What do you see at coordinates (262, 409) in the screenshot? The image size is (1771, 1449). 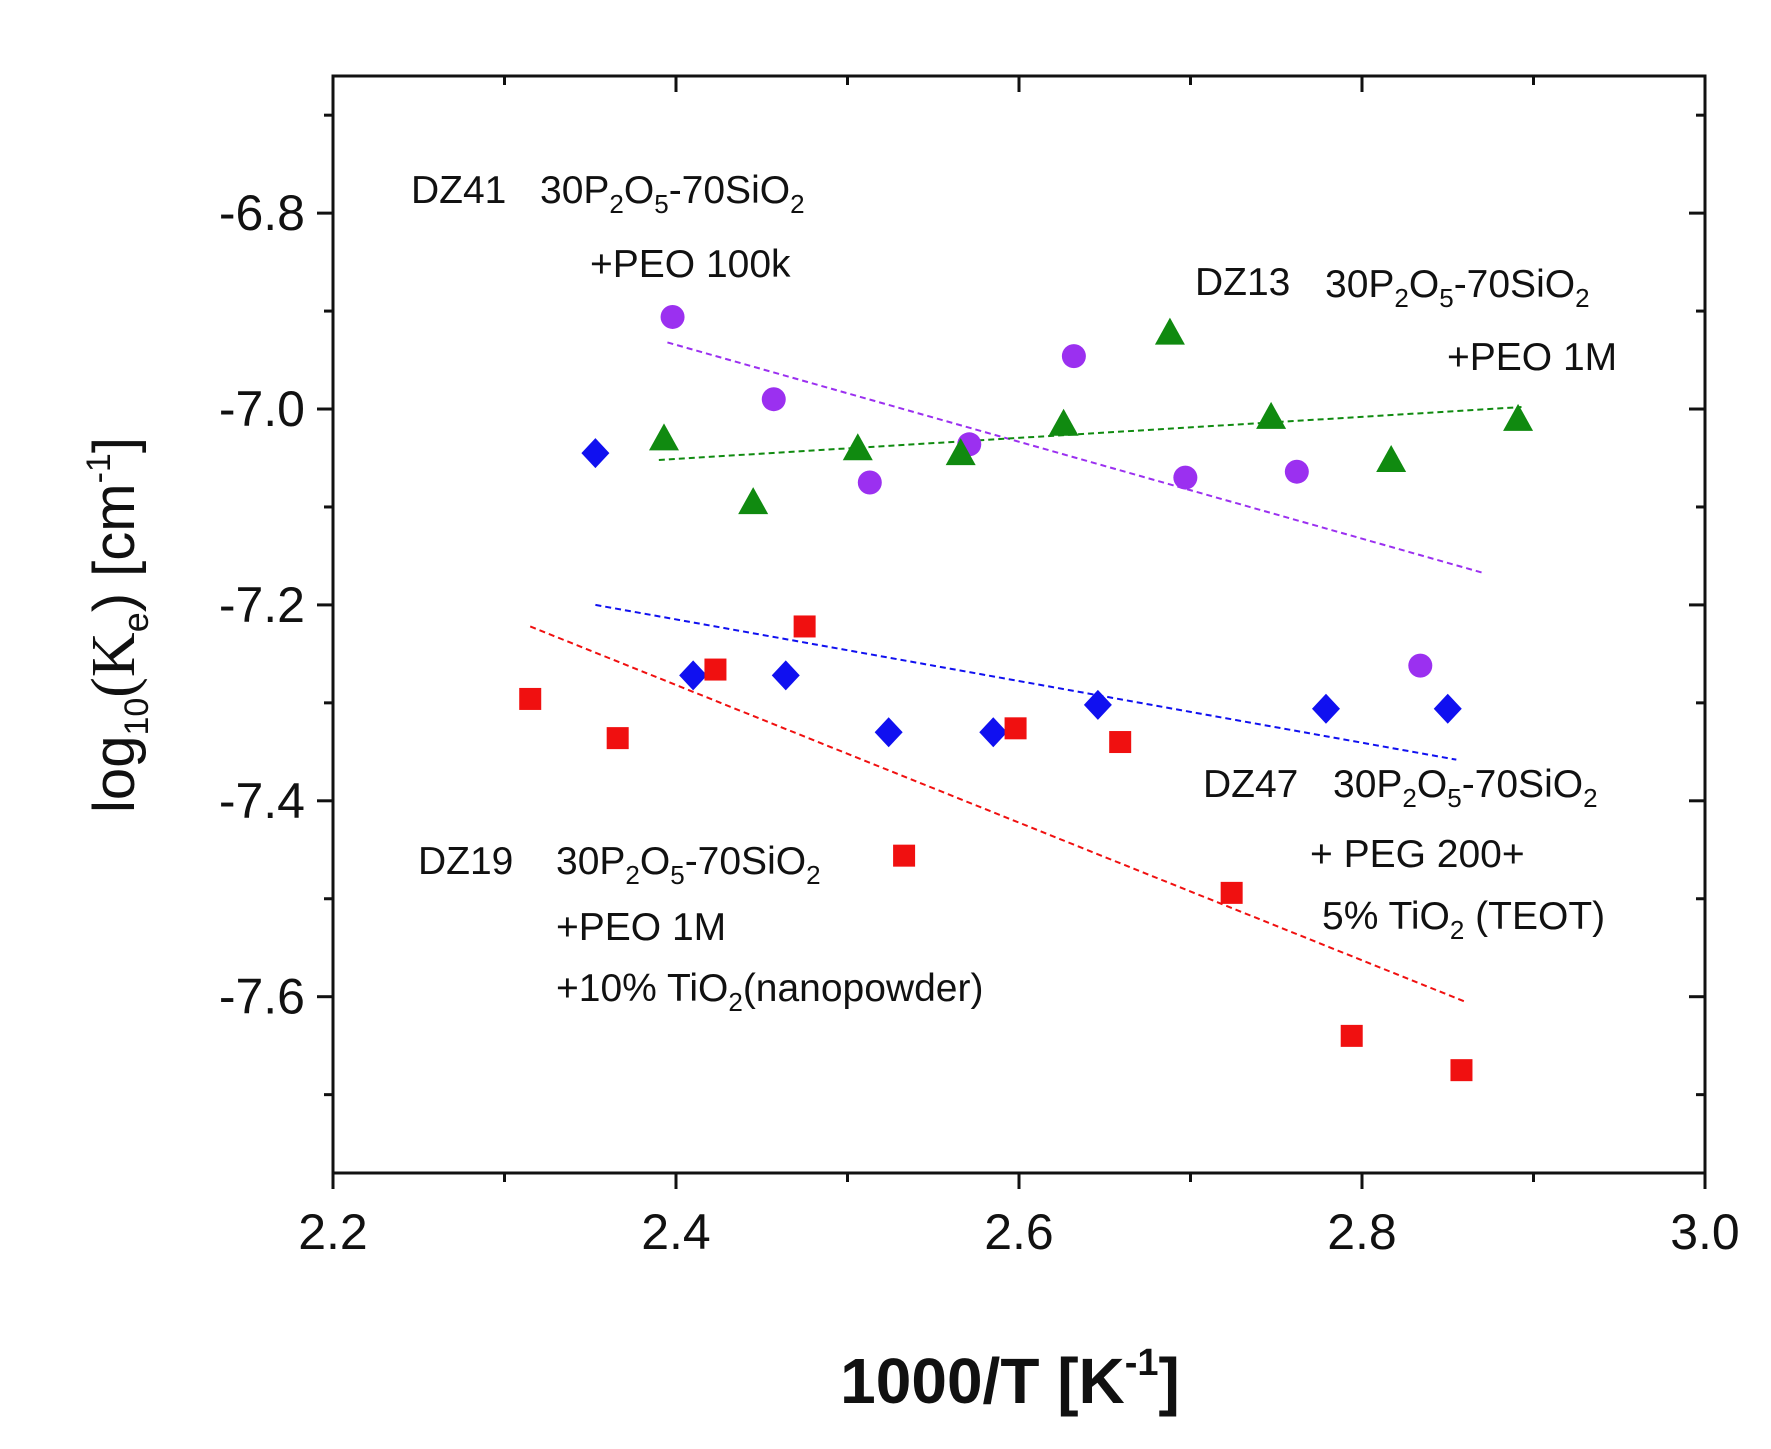 I see `y-tick-label: -7.0` at bounding box center [262, 409].